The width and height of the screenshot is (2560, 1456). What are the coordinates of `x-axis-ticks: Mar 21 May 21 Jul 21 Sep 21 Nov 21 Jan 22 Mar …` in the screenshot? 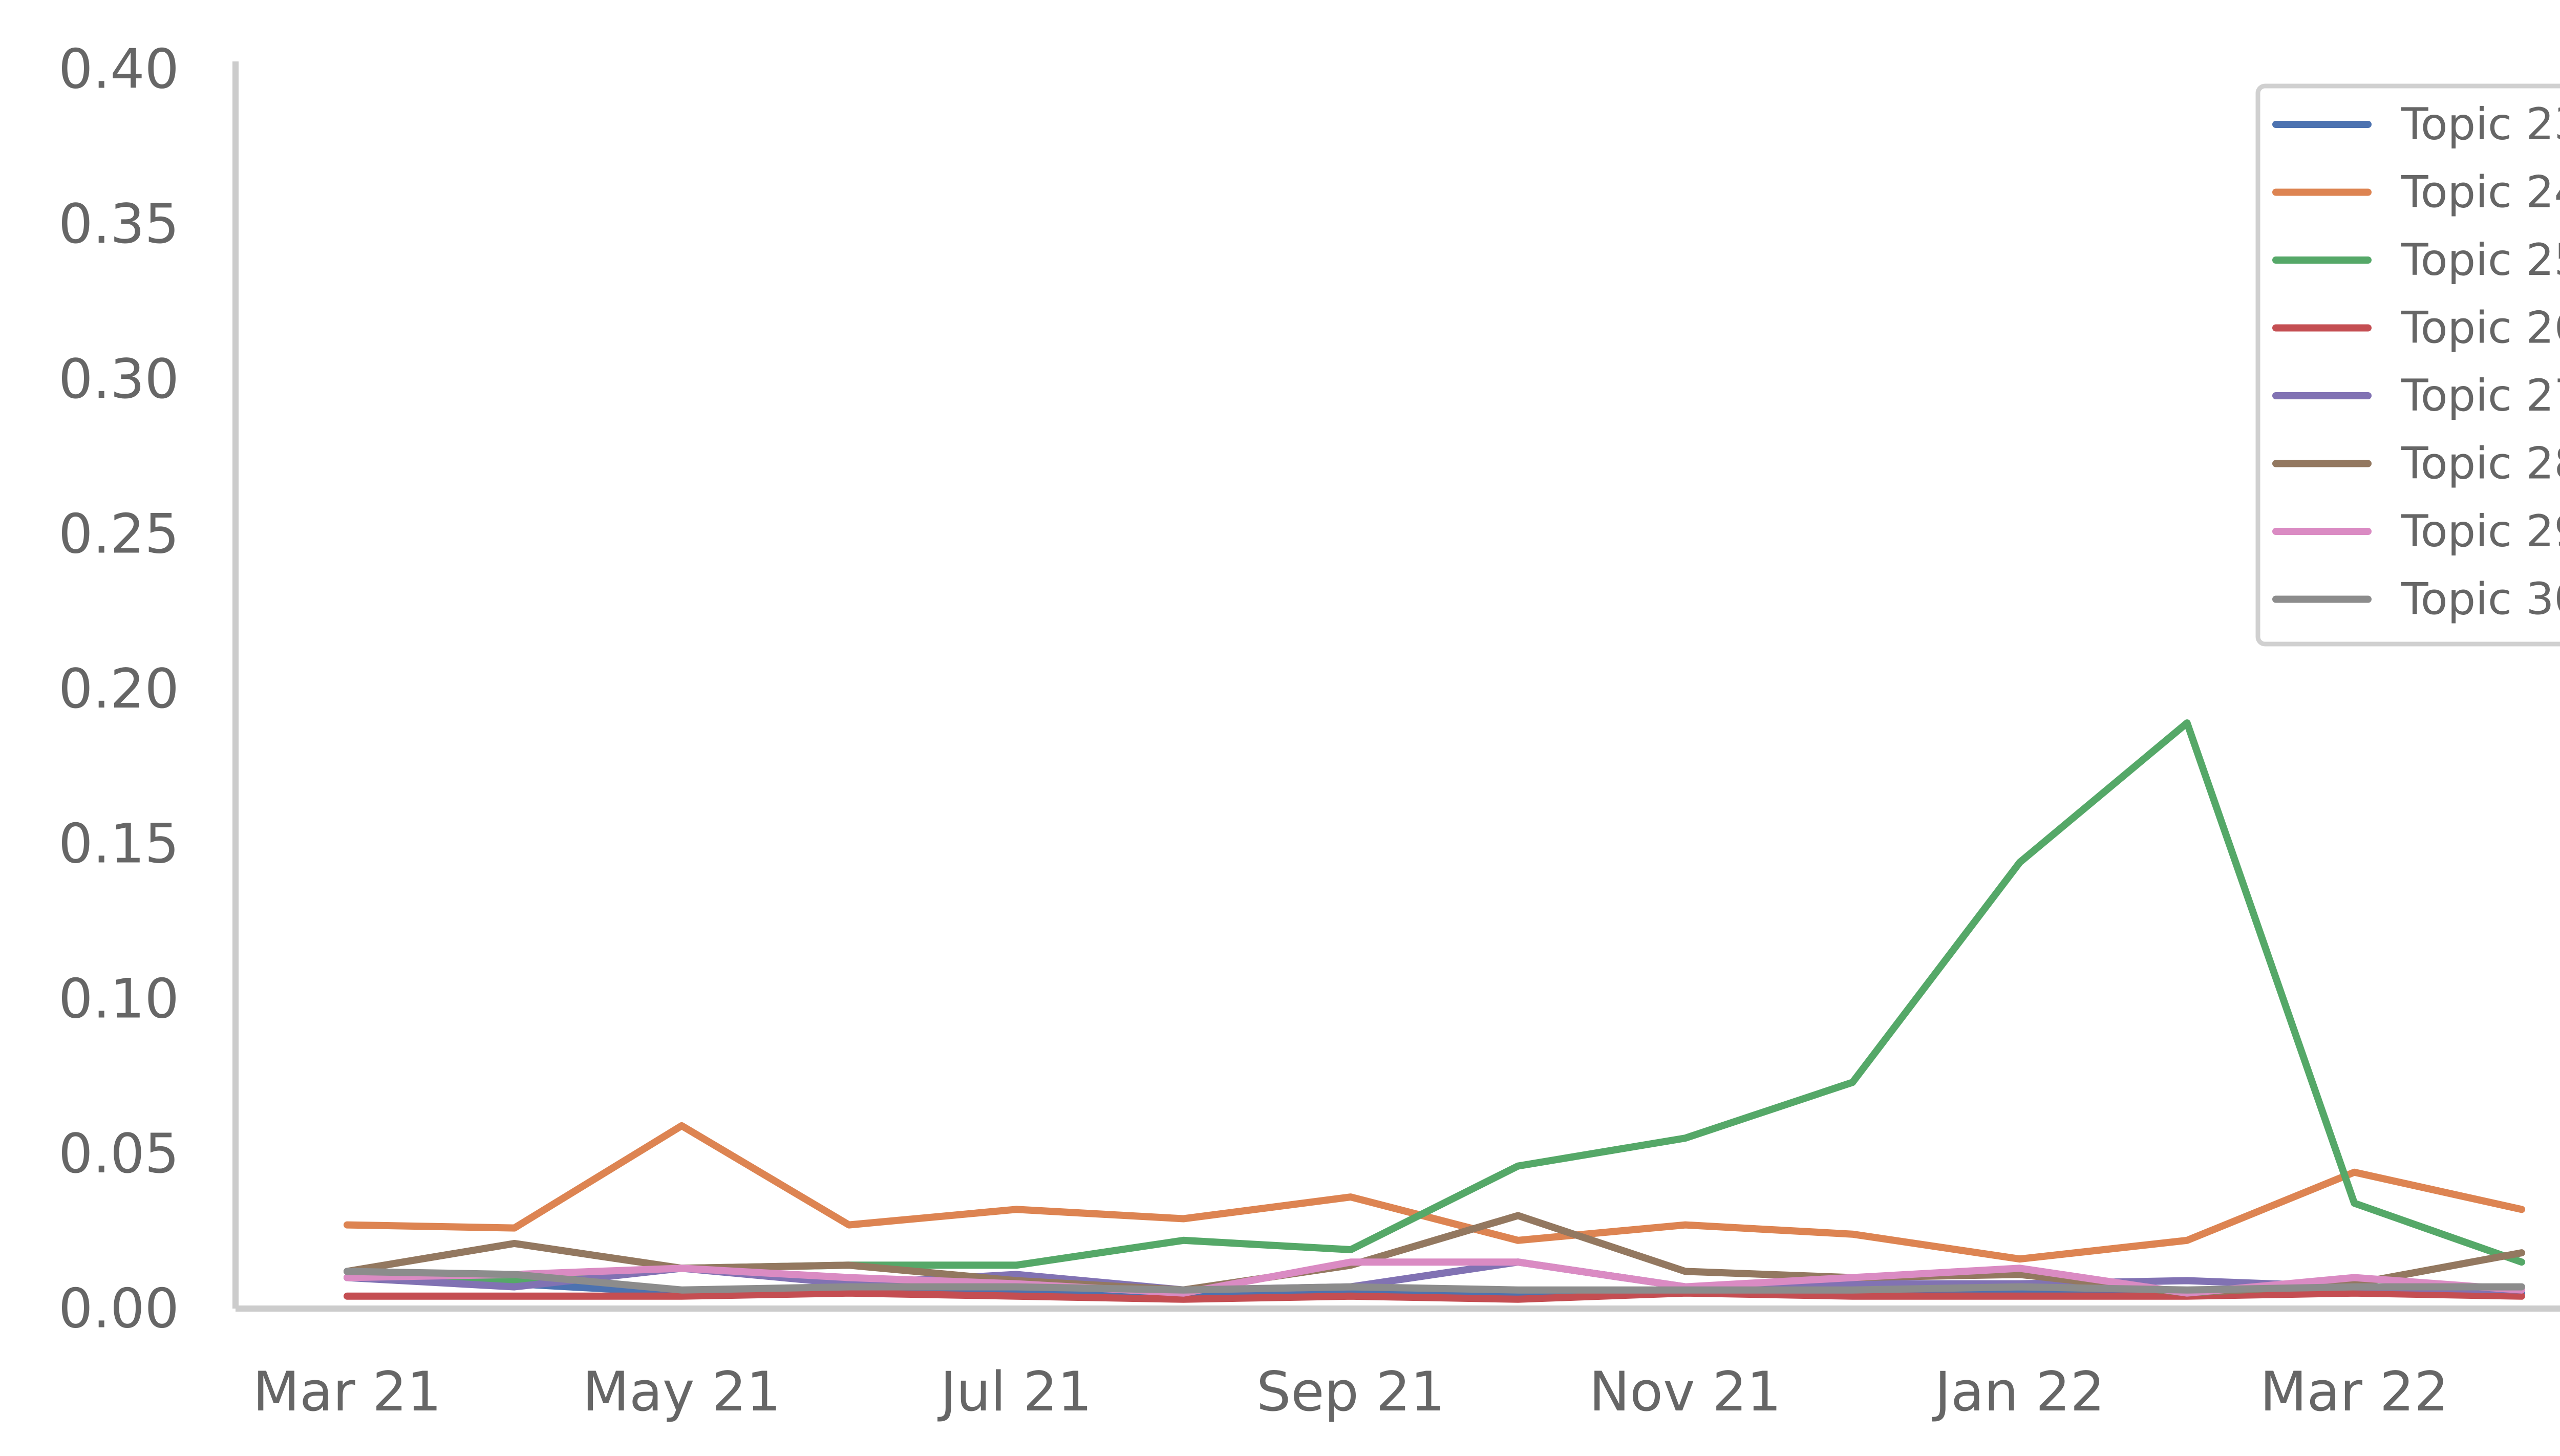 It's located at (1351, 1391).